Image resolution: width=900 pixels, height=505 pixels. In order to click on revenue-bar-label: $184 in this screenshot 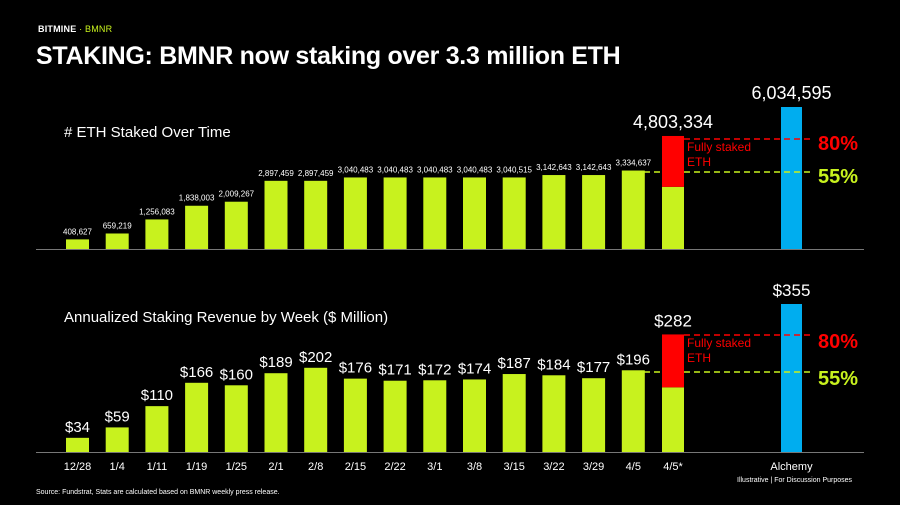, I will do `click(553, 364)`.